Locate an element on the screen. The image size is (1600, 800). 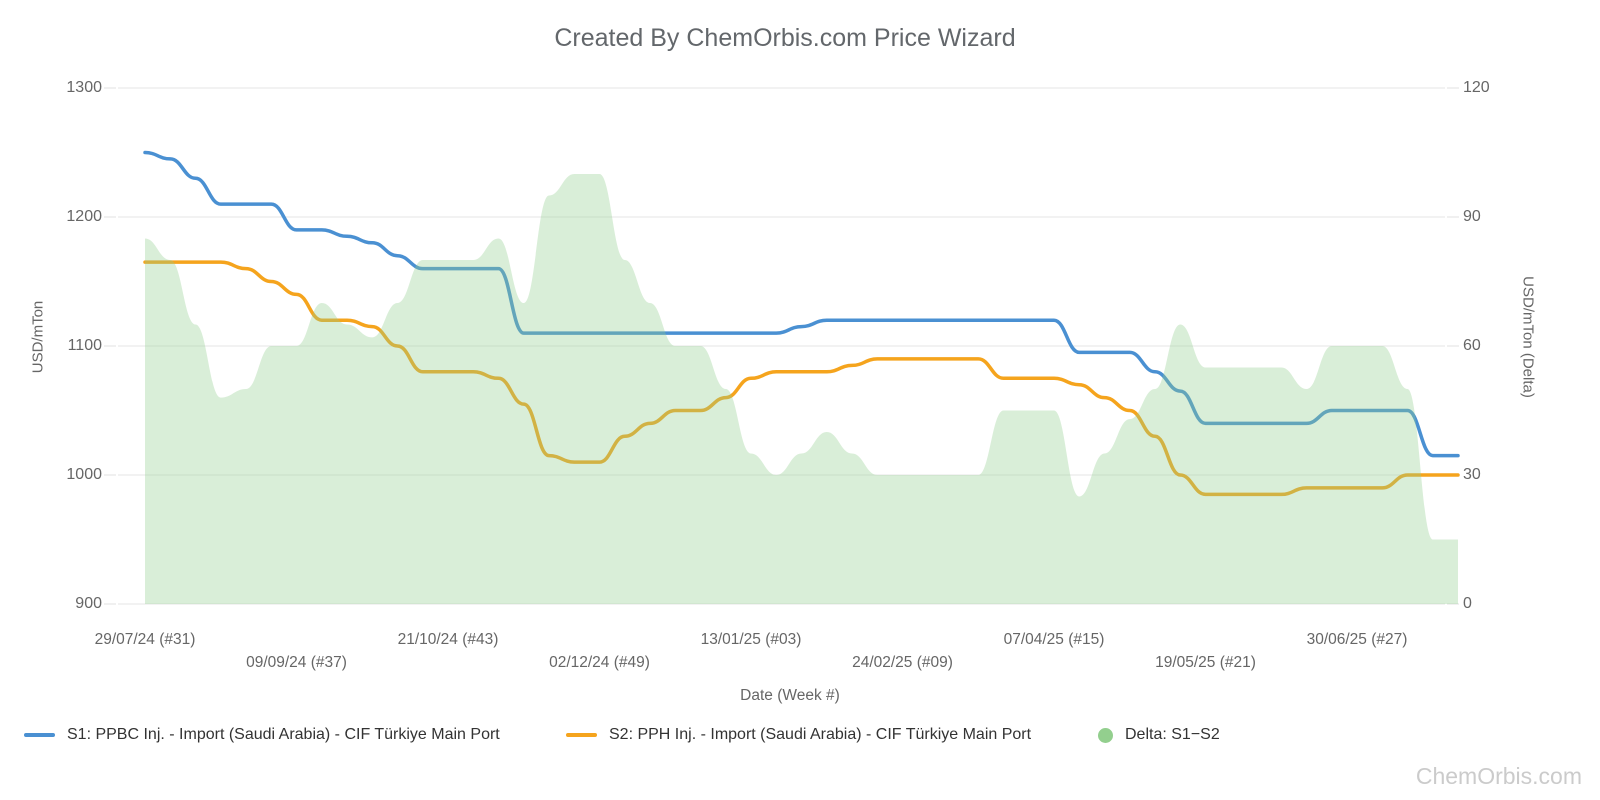
chart-title: Created By ChemOrbis.com Price Wizard is located at coordinates (785, 38).